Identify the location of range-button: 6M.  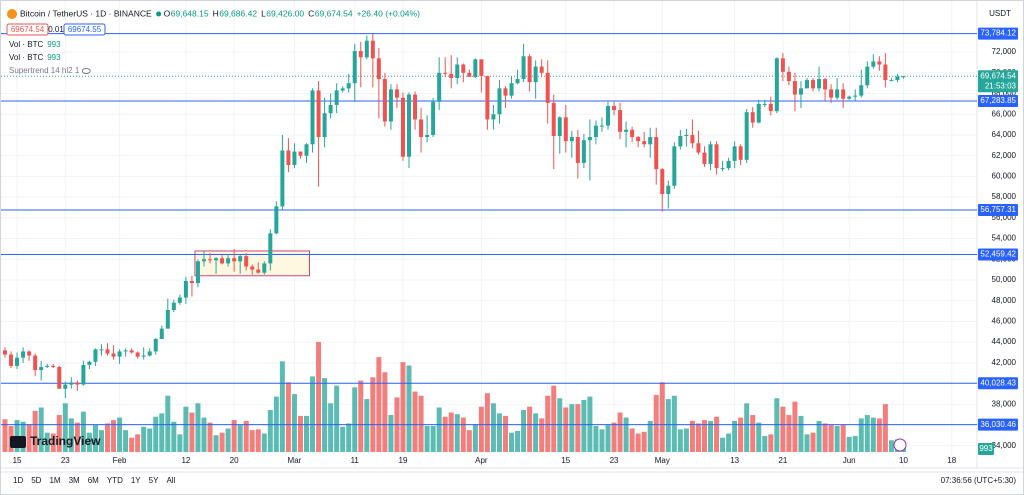
(93, 480).